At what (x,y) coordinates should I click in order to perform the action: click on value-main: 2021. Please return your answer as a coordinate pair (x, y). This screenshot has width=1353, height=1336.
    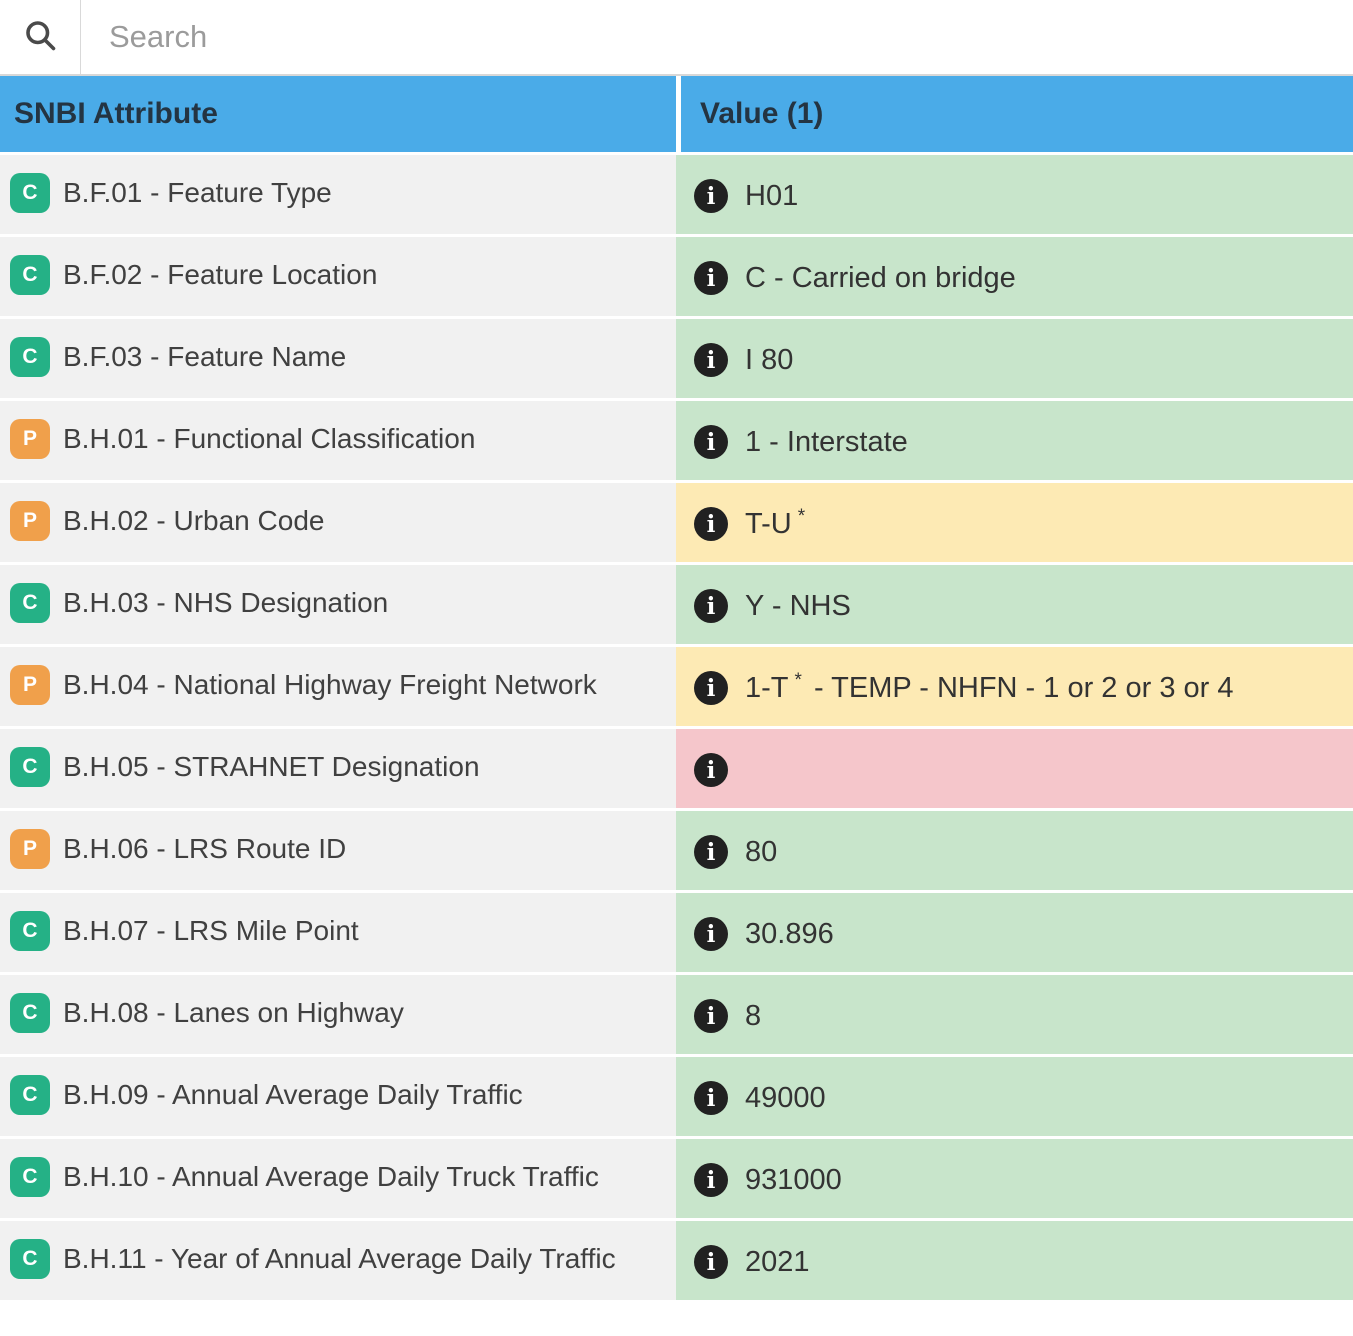
    Looking at the image, I should click on (777, 1262).